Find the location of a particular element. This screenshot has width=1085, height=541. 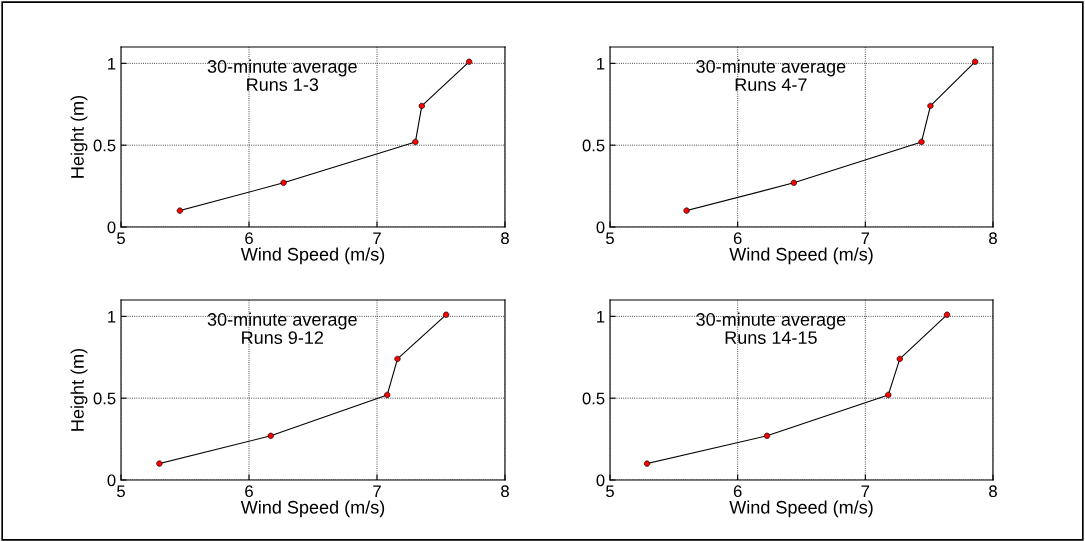

annotation: 30-minute average Runs 9-12 is located at coordinates (282, 328).